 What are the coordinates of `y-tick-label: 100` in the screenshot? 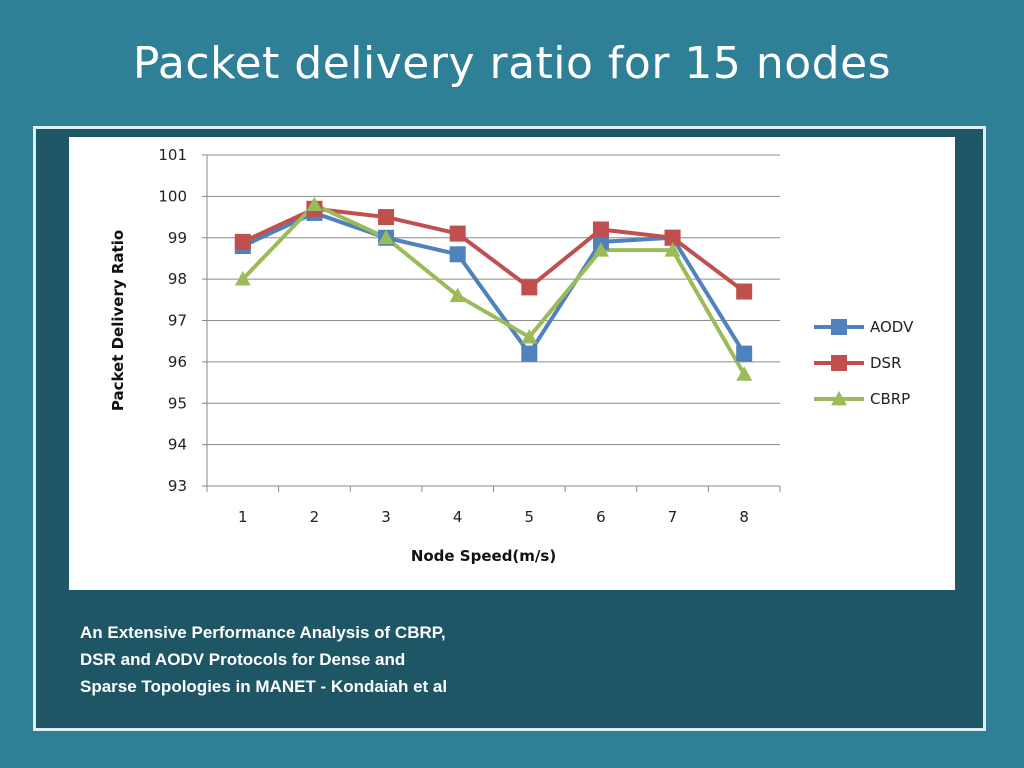 It's located at (172, 196).